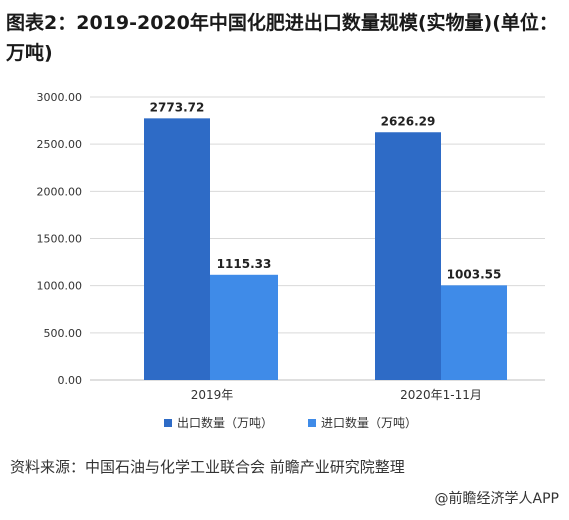 This screenshot has height=520, width=569. Describe the element at coordinates (244, 264) in the screenshot. I see `bar-value-label: 1115.33` at that location.